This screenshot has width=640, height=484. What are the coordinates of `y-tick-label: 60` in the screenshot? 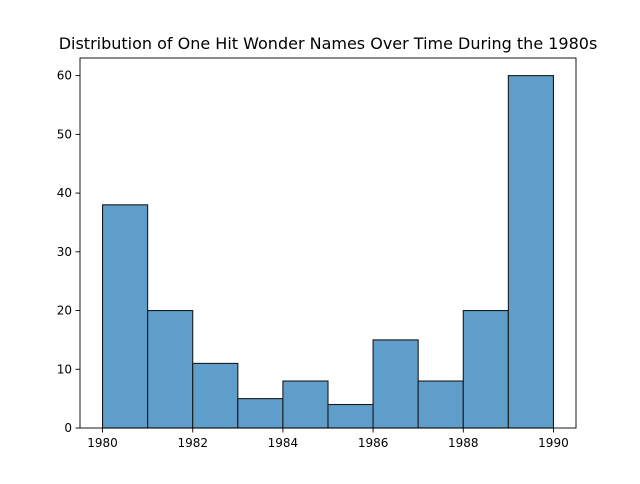 It's located at (64, 76).